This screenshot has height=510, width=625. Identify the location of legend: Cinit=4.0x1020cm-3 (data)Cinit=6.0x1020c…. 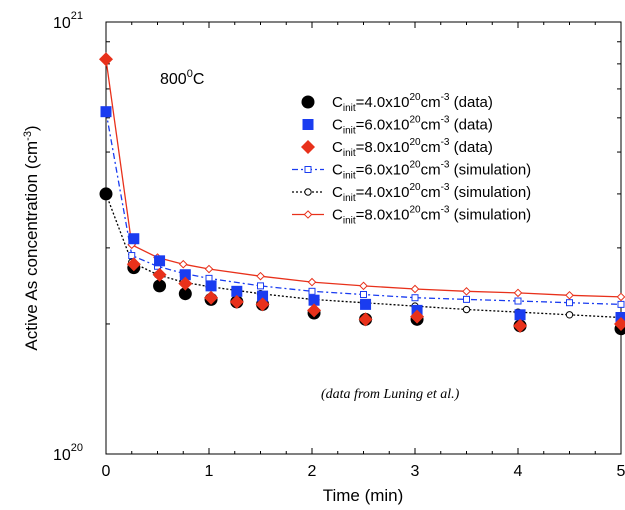
(411, 159).